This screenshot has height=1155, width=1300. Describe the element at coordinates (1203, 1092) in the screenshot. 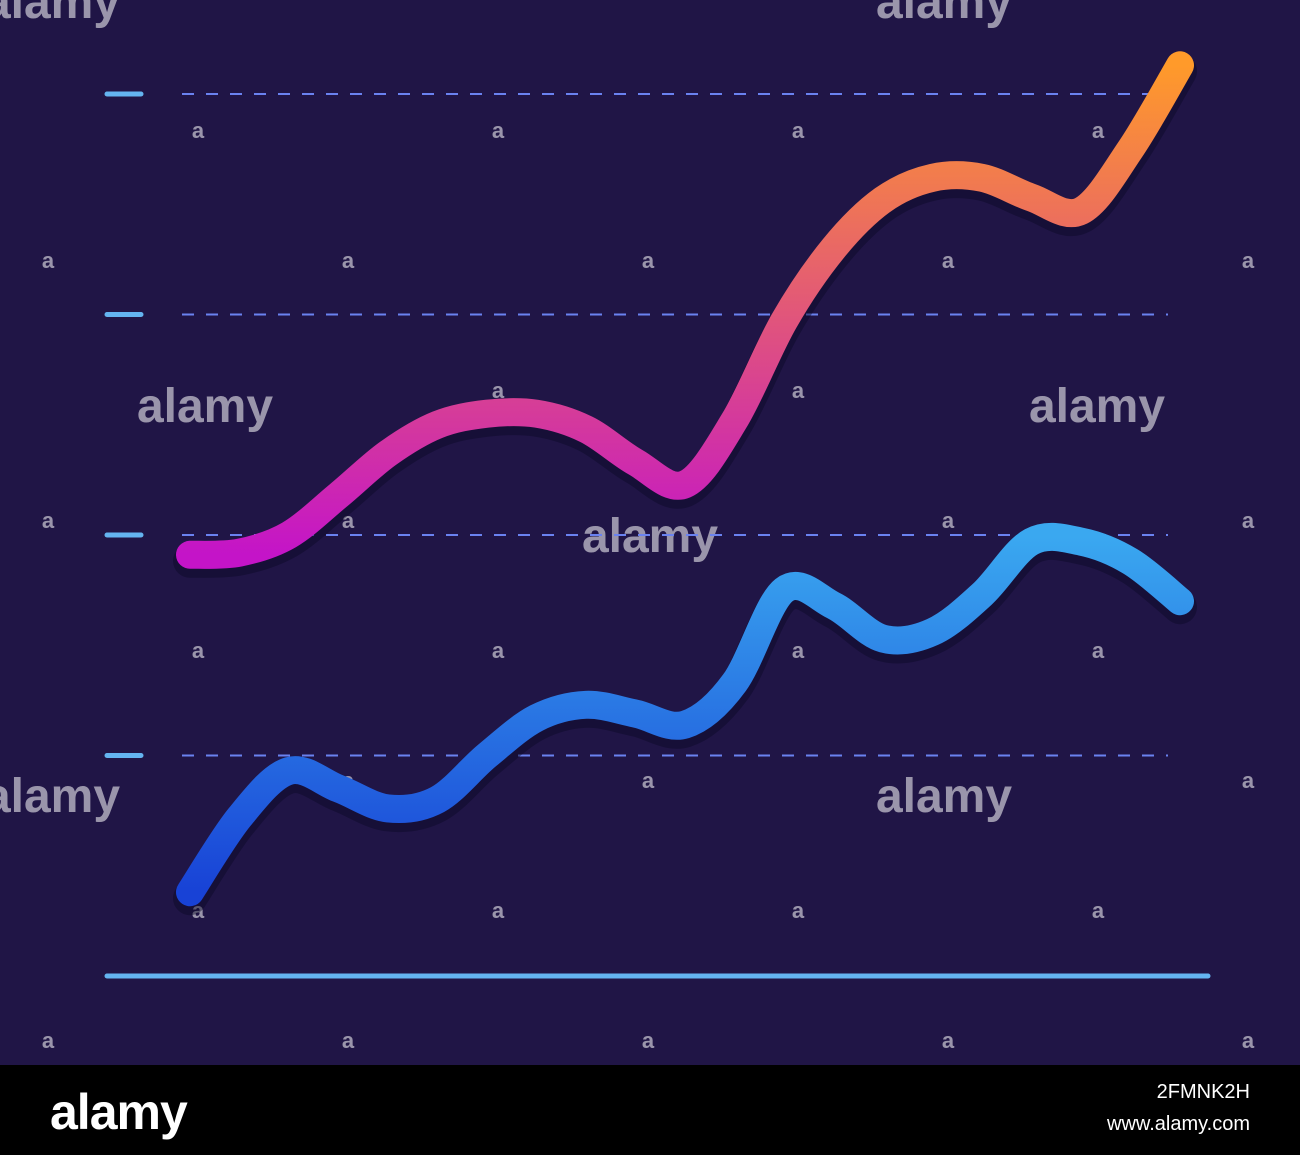

I see `footer-image-id: 2FMNK2H` at that location.